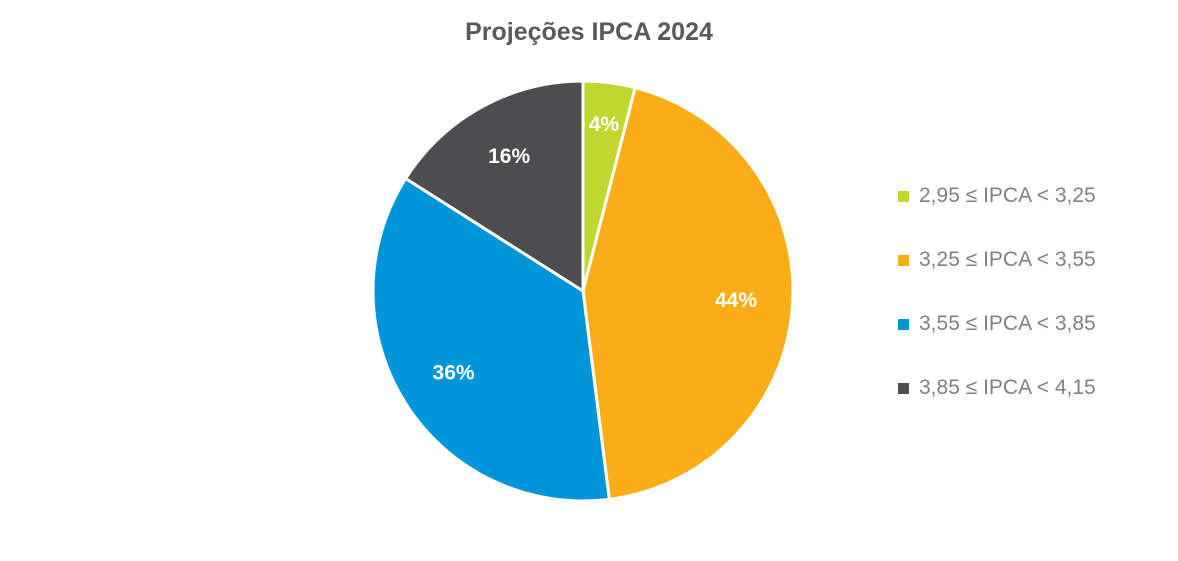 The image size is (1178, 561). What do you see at coordinates (1007, 387) in the screenshot?
I see `legend-label: 3,85 ≤ IPCA < 4,15` at bounding box center [1007, 387].